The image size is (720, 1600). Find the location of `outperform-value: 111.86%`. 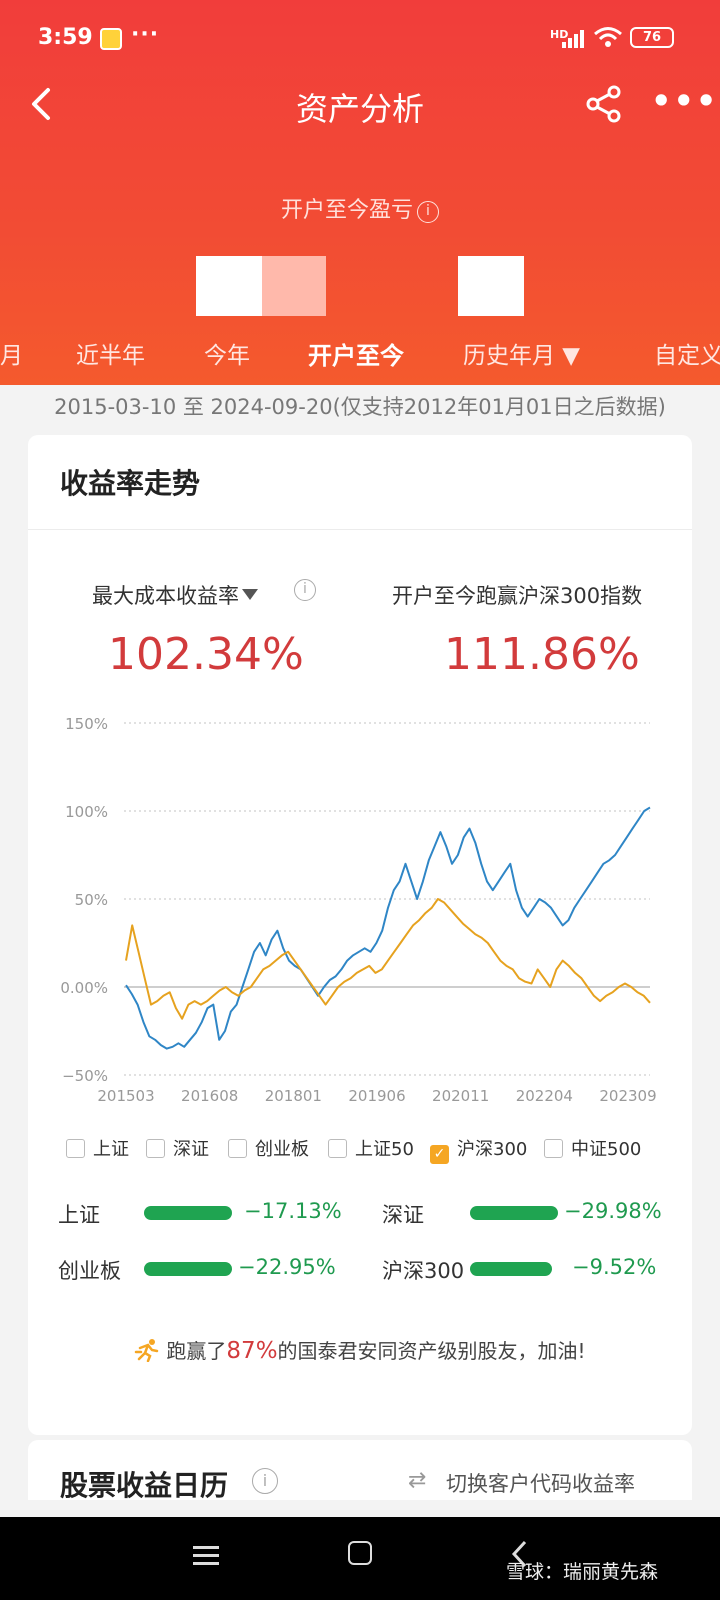

outperform-value: 111.86% is located at coordinates (542, 654).